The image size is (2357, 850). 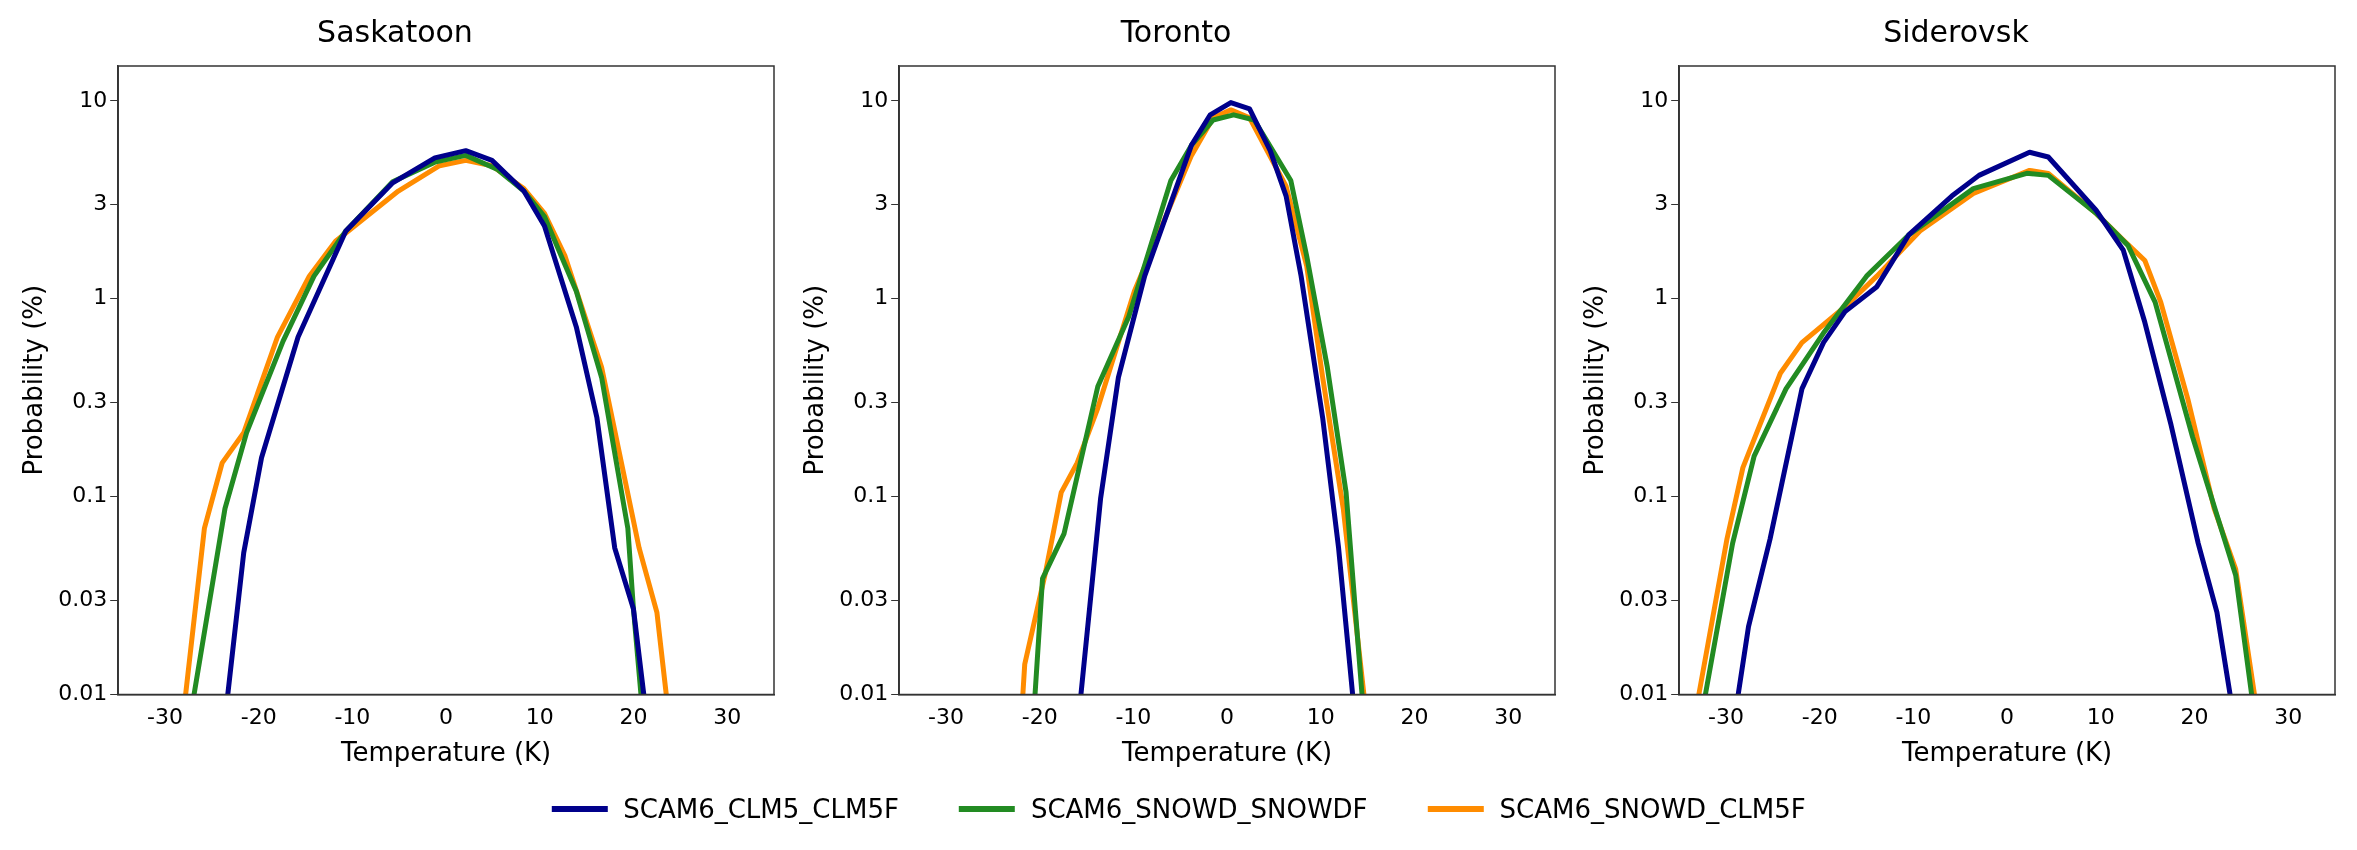 What do you see at coordinates (1175, 31) in the screenshot?
I see `chart-title: Toronto` at bounding box center [1175, 31].